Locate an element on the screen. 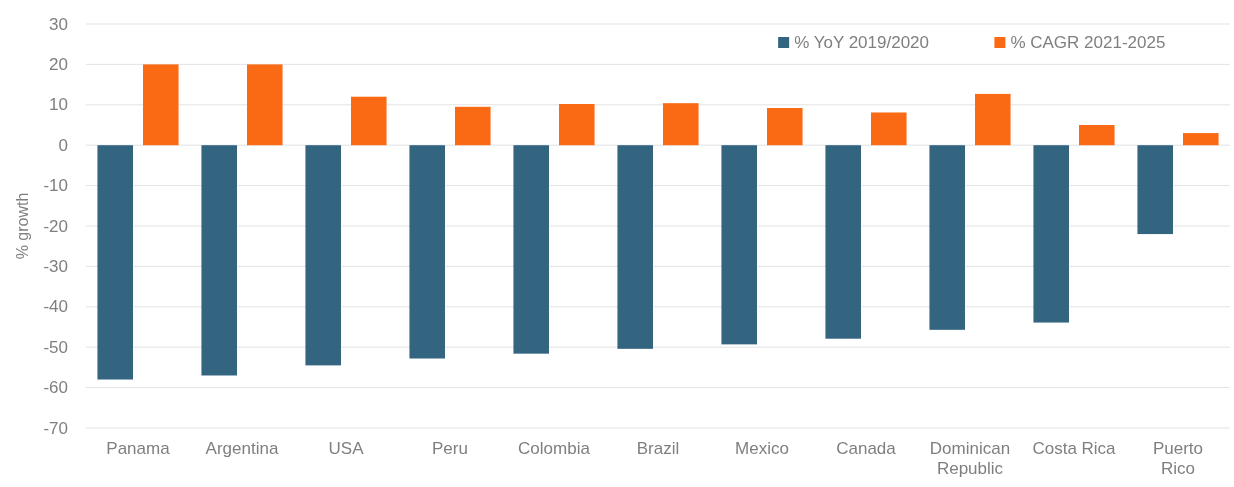  legend-label: % CAGR 2021-2025 is located at coordinates (1088, 42).